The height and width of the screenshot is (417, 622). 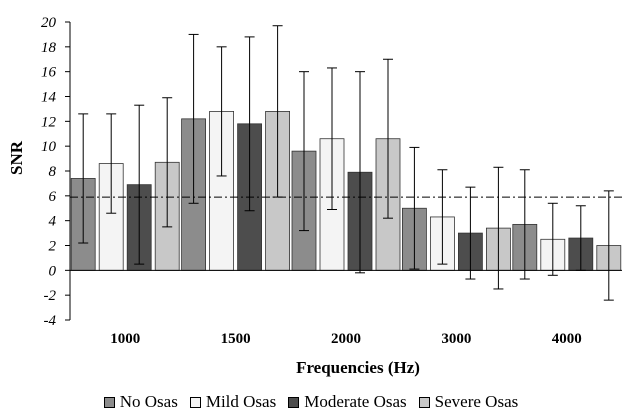 What do you see at coordinates (241, 401) in the screenshot?
I see `legend-label: Mild Osas` at bounding box center [241, 401].